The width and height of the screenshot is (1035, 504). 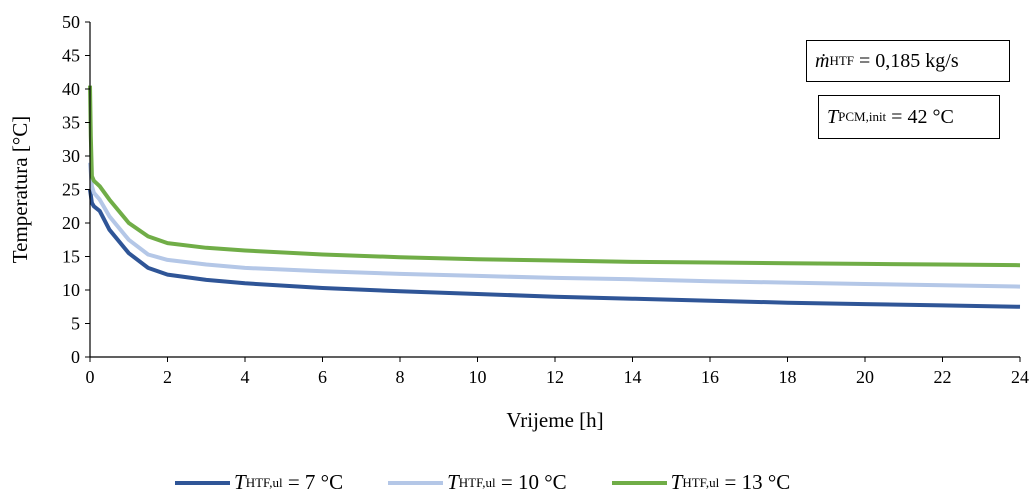 What do you see at coordinates (478, 377) in the screenshot?
I see `x-tick-label: 10` at bounding box center [478, 377].